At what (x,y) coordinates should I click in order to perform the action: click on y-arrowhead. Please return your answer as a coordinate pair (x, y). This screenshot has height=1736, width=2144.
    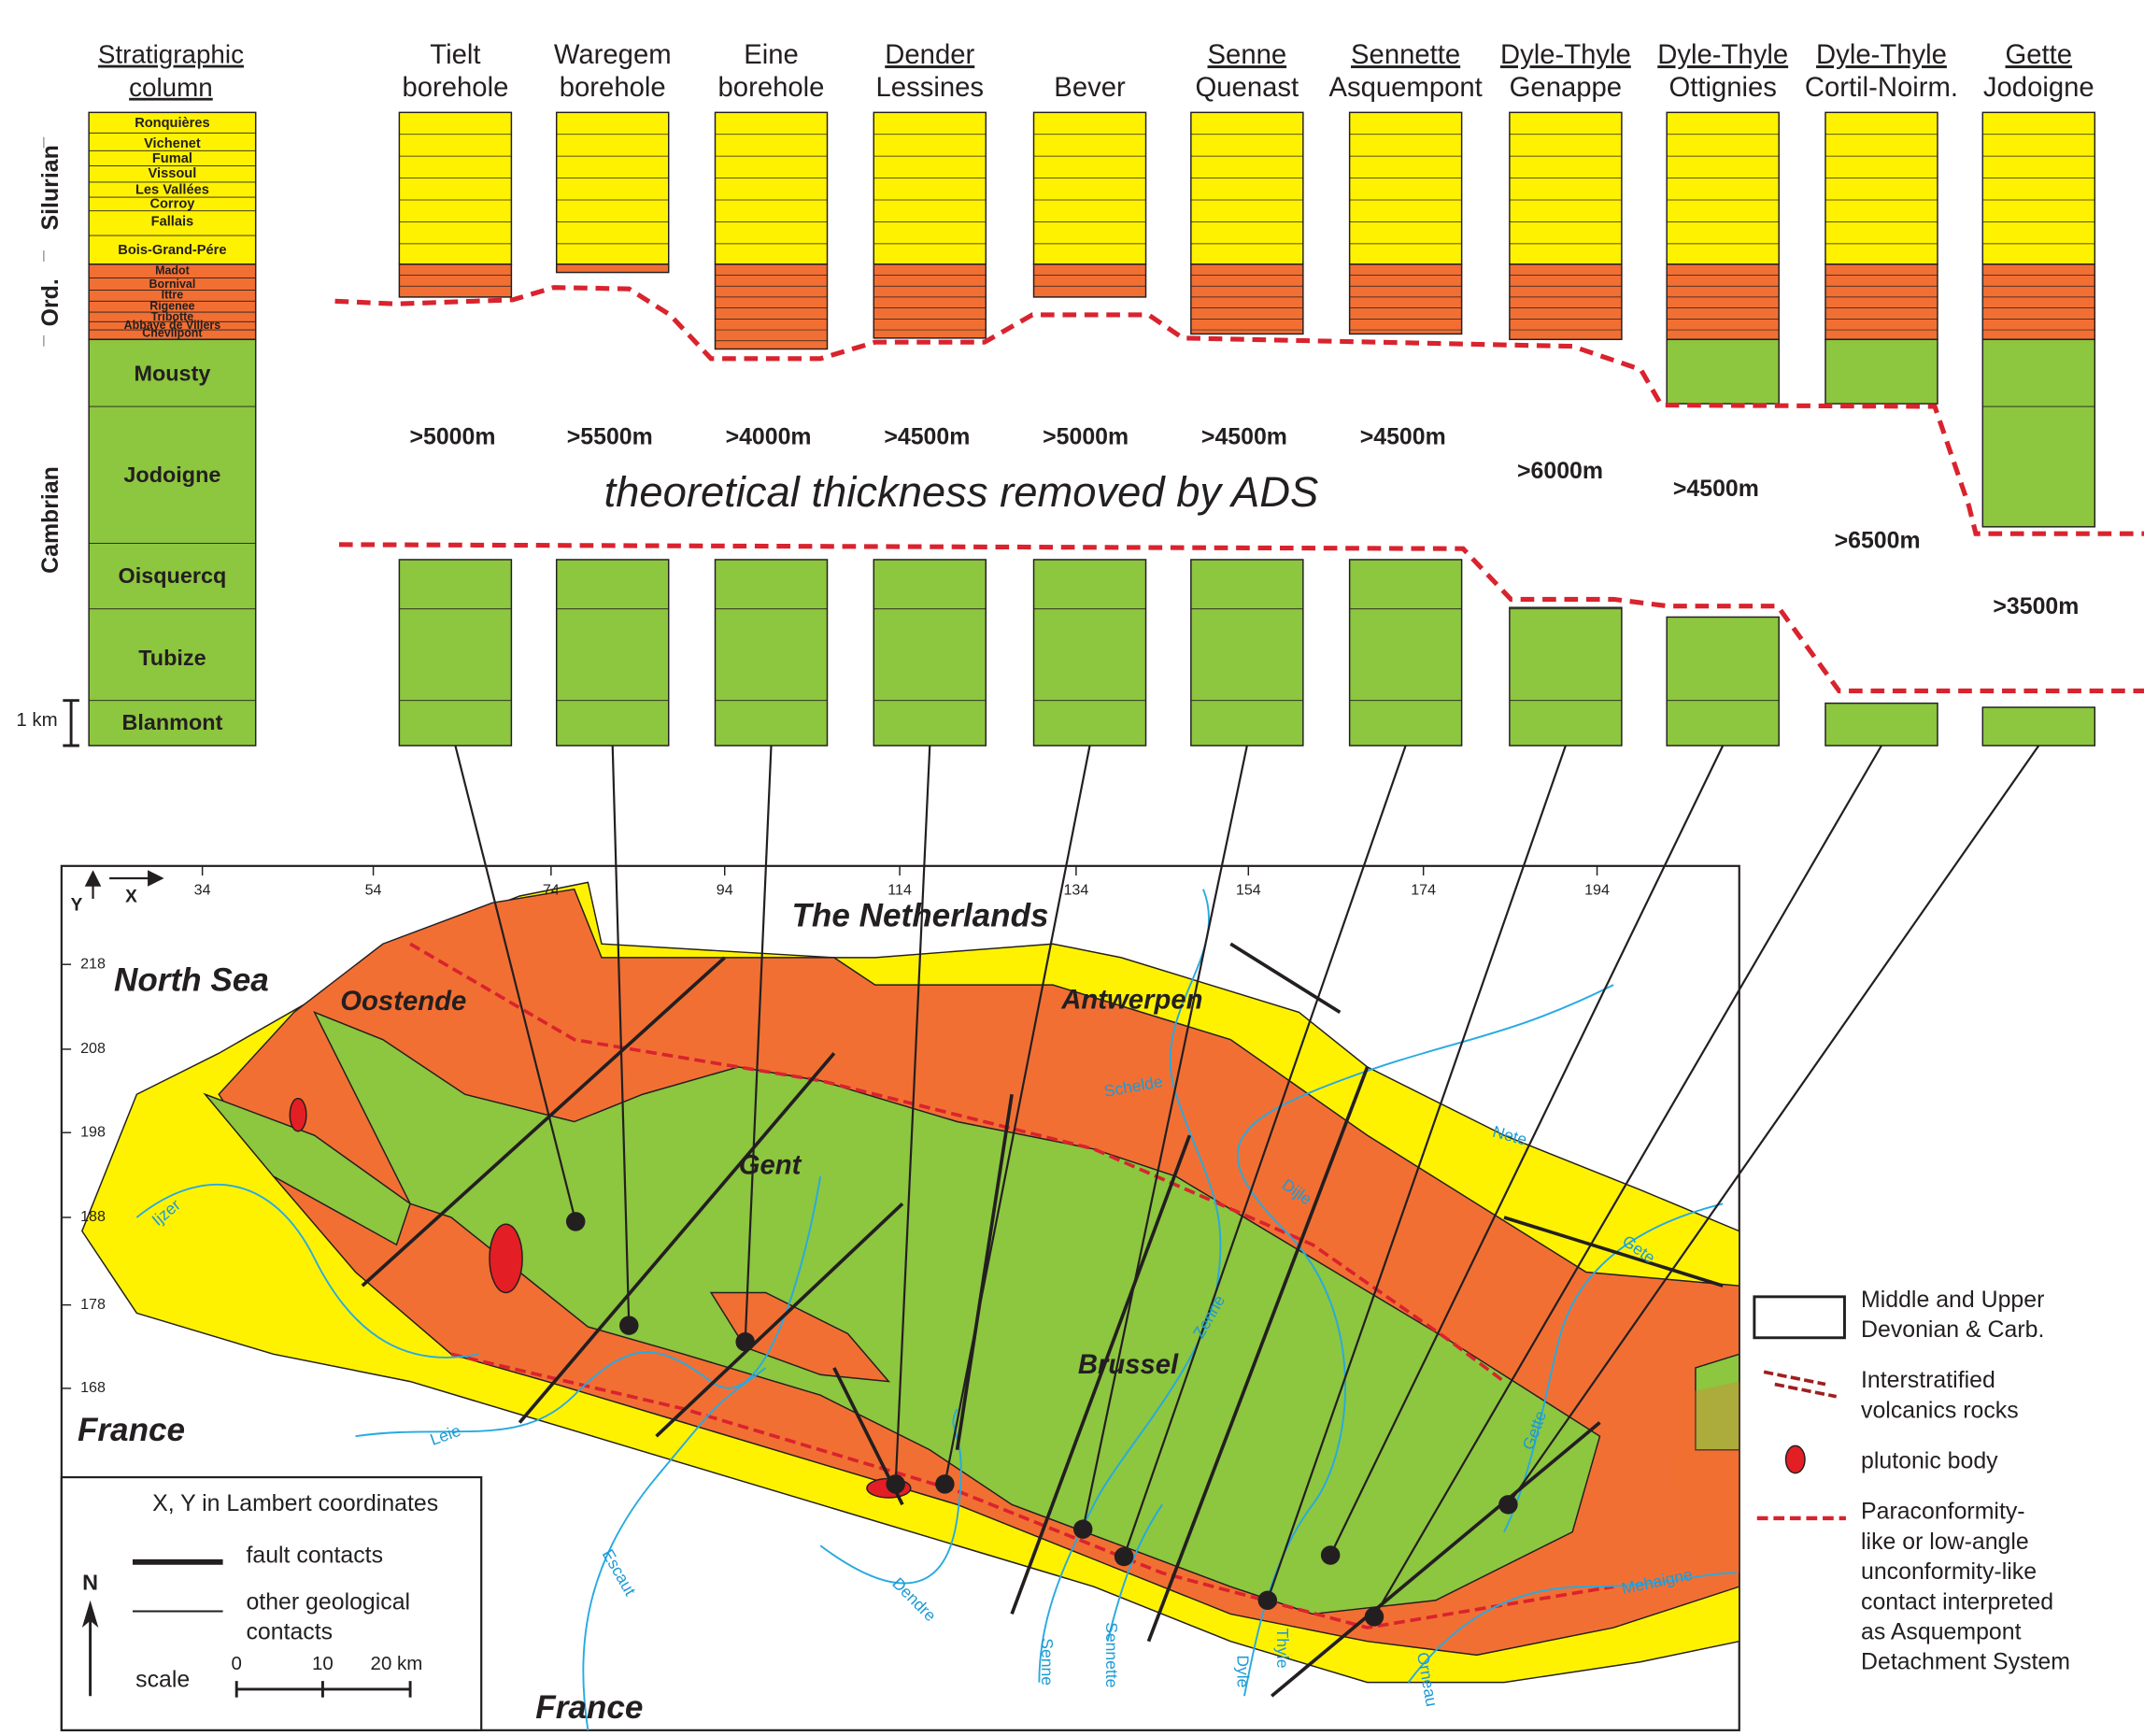
    Looking at the image, I should click on (93, 878).